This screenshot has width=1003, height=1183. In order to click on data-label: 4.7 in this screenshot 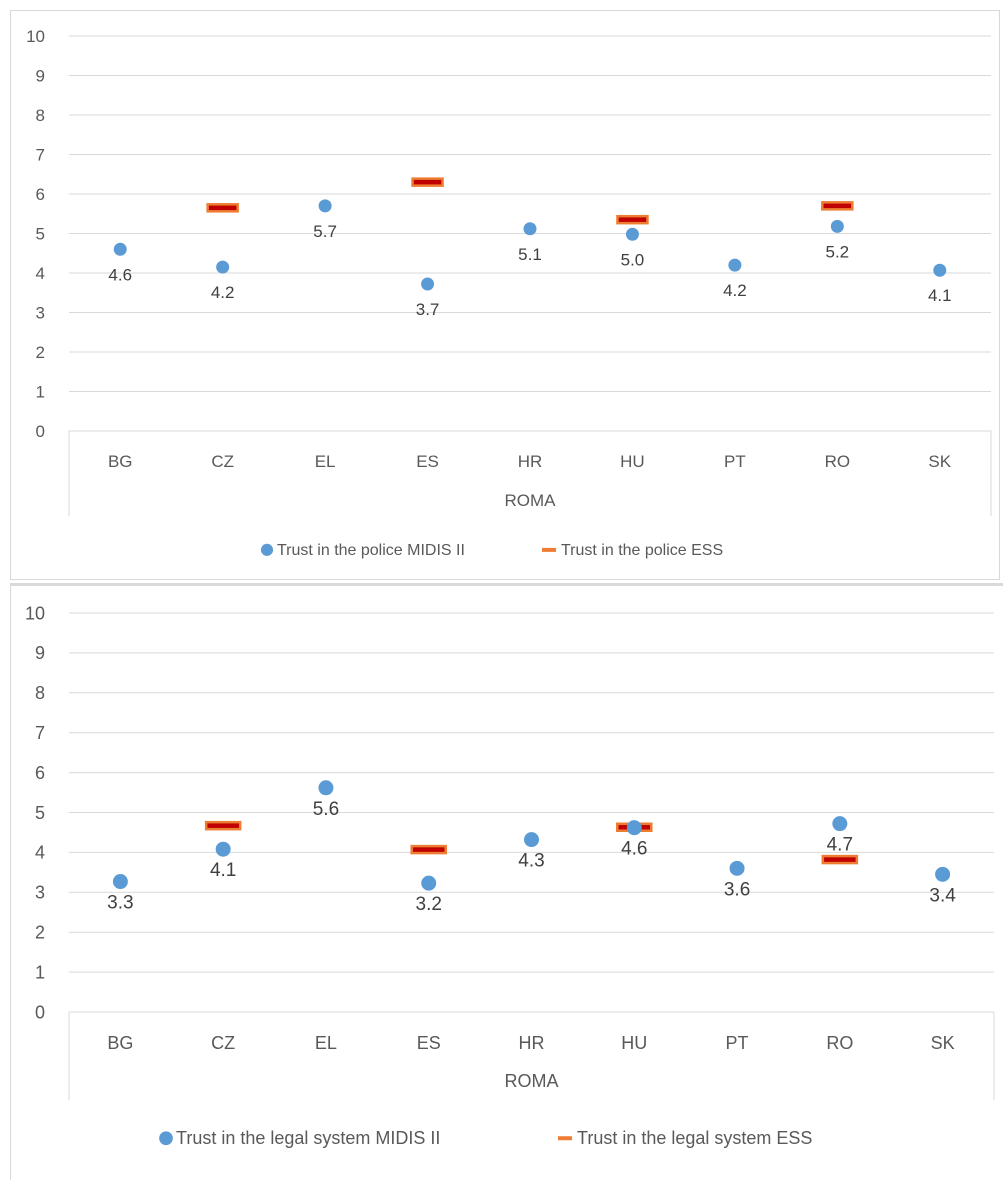, I will do `click(840, 845)`.